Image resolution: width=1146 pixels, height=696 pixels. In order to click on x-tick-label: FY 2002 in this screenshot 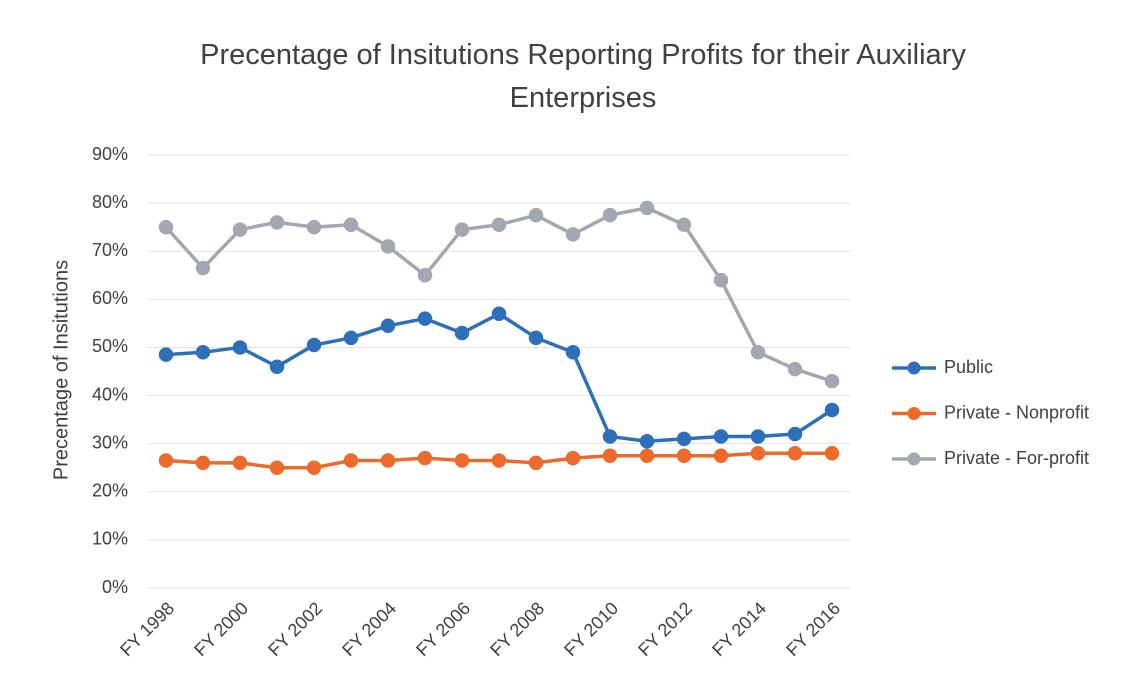, I will do `click(295, 629)`.